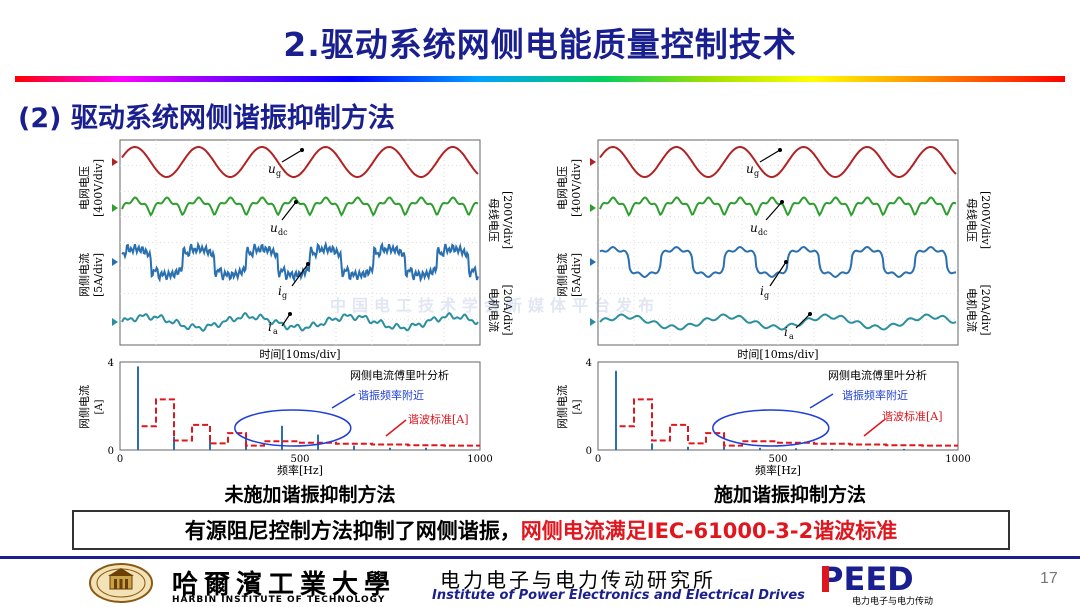  What do you see at coordinates (709, 531) in the screenshot?
I see `conclusion-part2: 网侧电流满足IEC-61000-3-2谐波标准` at bounding box center [709, 531].